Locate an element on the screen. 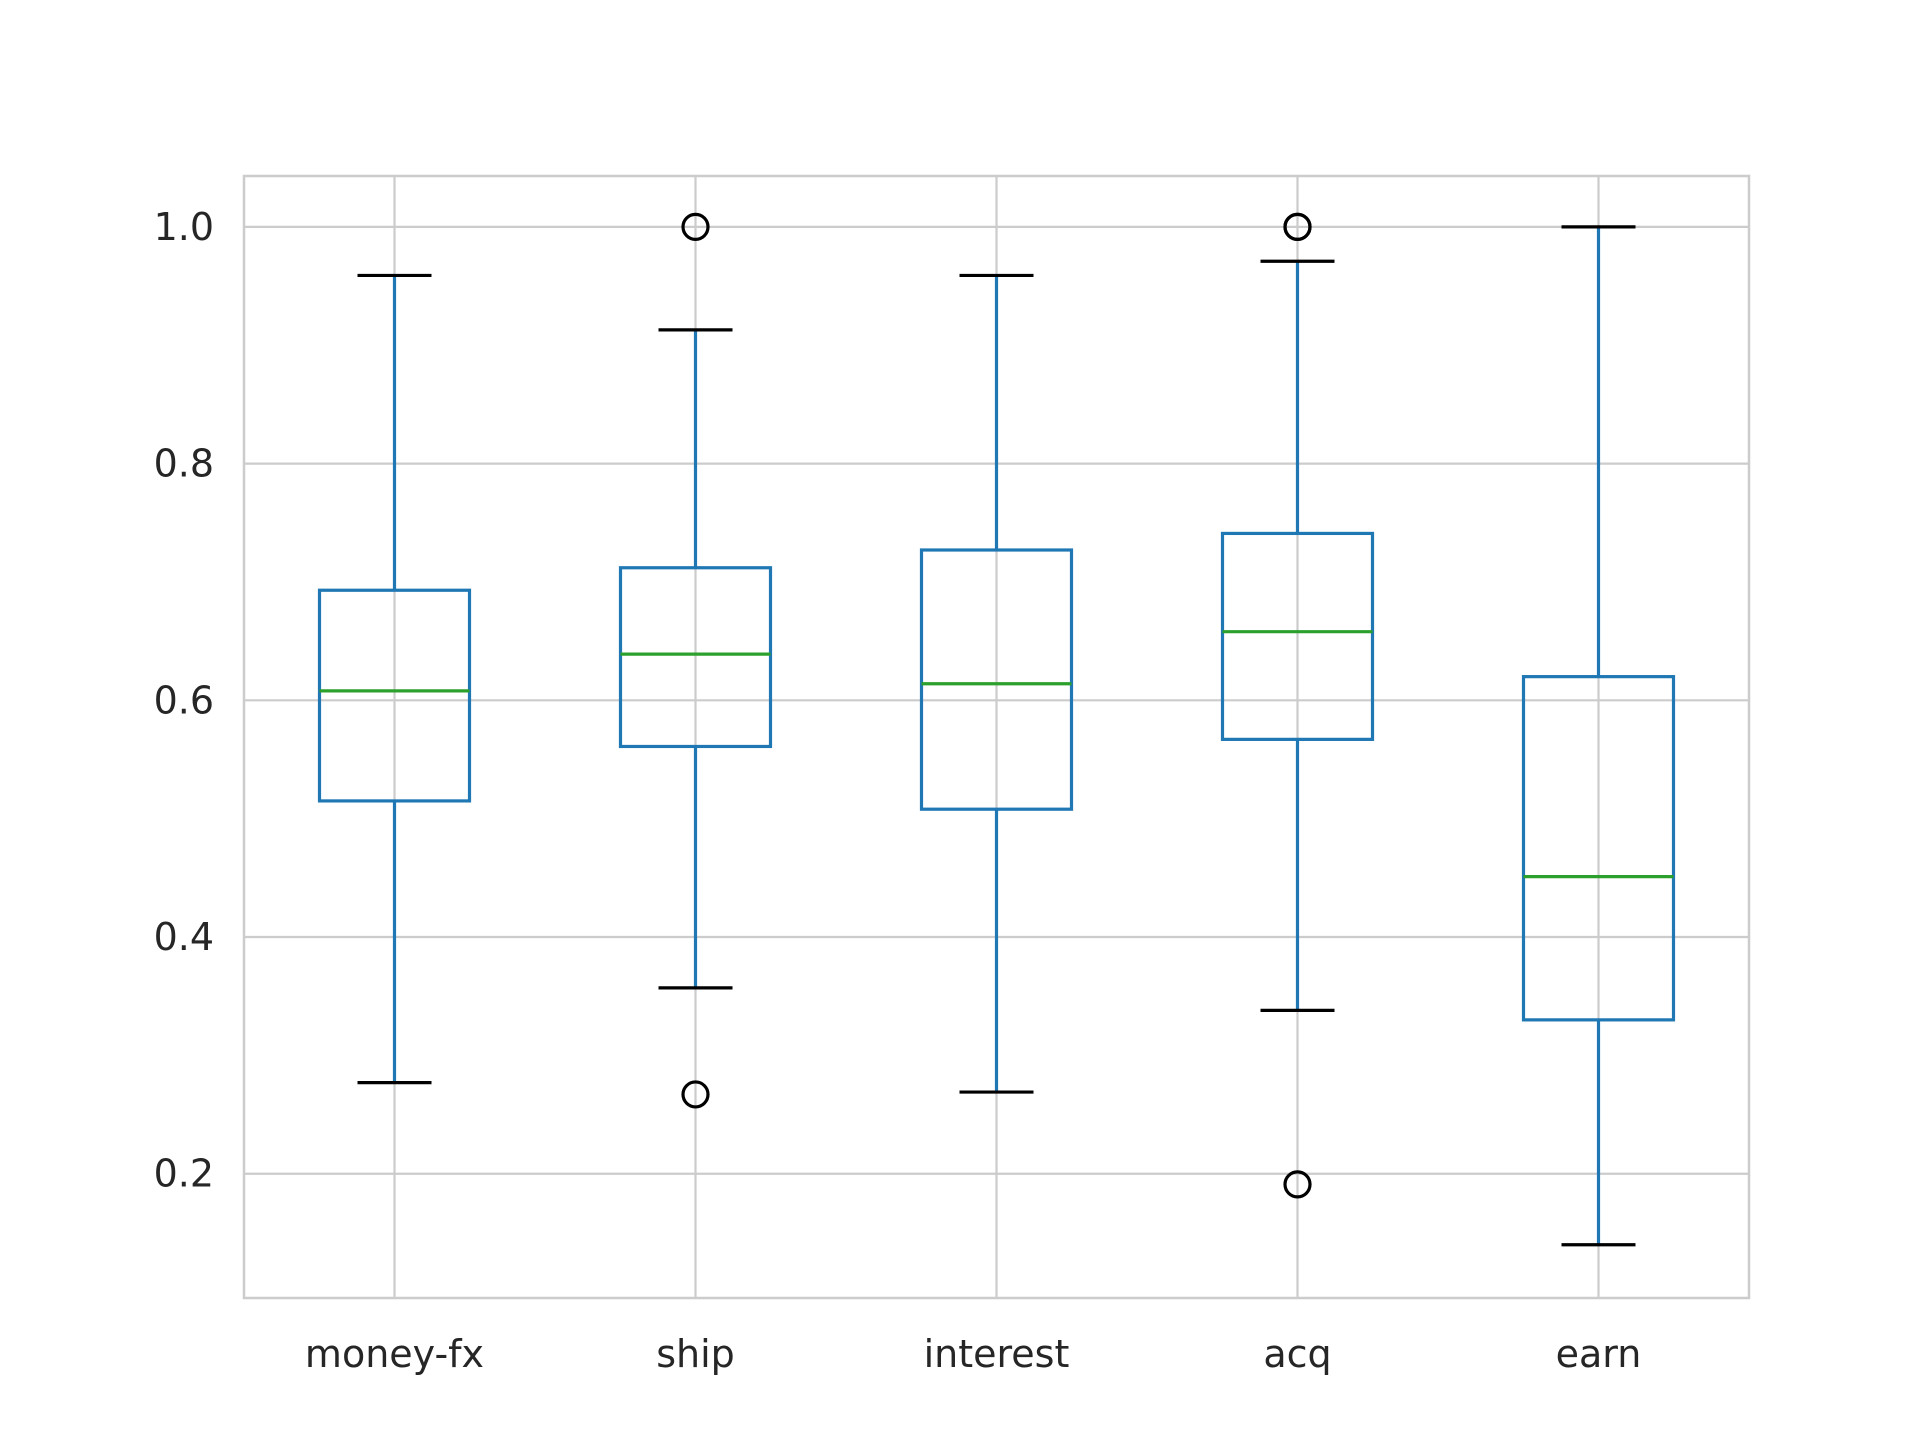 Image resolution: width=1920 pixels, height=1440 pixels. y-tick-label: 1.0 is located at coordinates (184, 227).